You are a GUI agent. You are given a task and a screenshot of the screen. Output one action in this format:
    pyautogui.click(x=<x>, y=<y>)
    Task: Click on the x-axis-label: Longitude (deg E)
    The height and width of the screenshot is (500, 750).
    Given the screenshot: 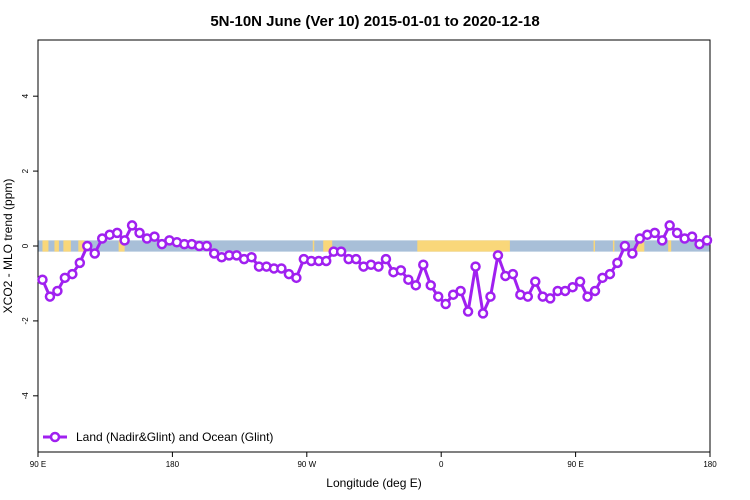 What is the action you would take?
    pyautogui.click(x=373, y=483)
    